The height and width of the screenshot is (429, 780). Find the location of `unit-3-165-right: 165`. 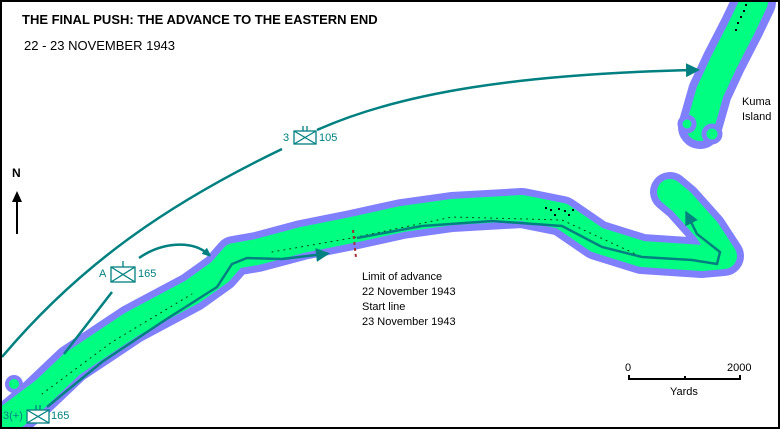

unit-3-165-right: 165 is located at coordinates (60, 416).